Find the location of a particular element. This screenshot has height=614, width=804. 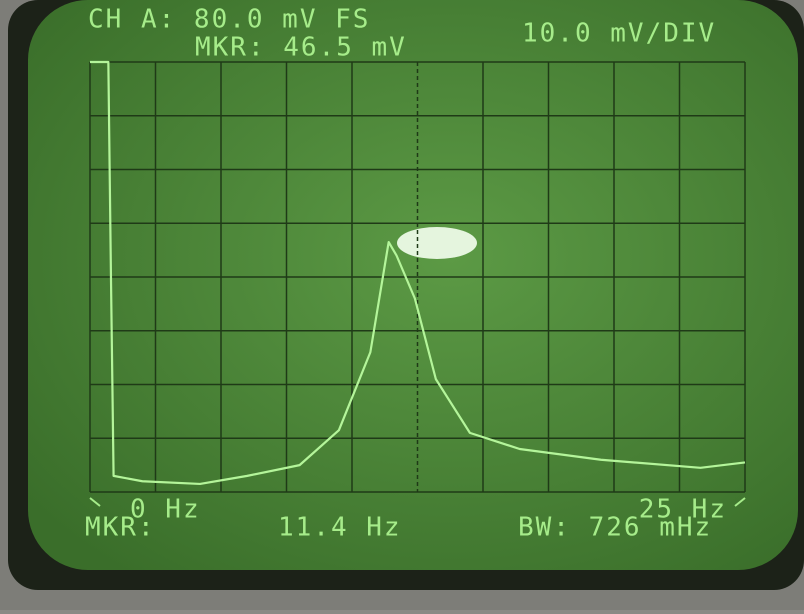

header-marker: MKR: 46.5 mV is located at coordinates (301, 48).